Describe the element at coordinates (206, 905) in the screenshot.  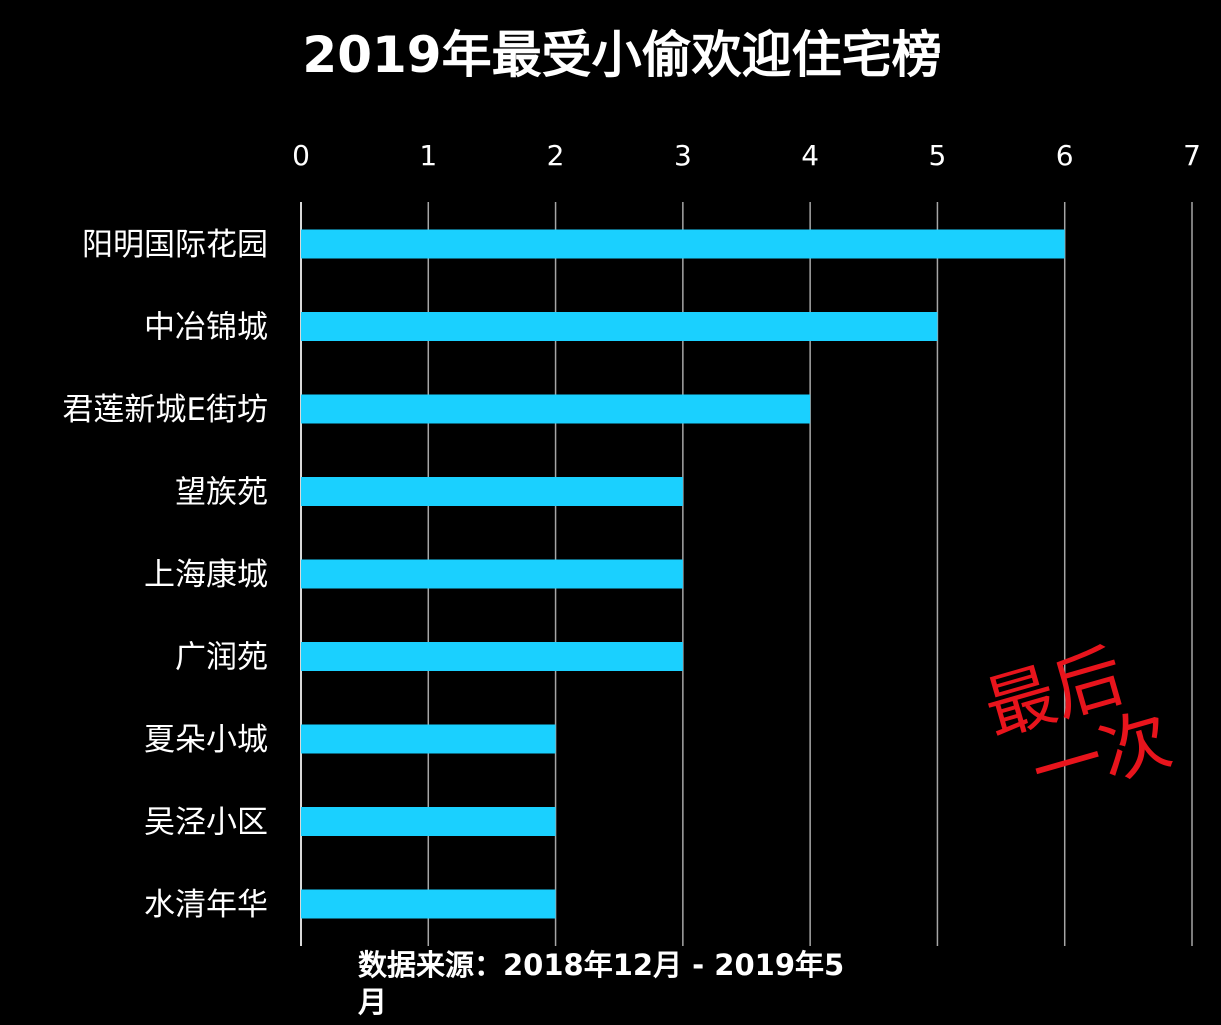
I see `category-label: 水清年华` at that location.